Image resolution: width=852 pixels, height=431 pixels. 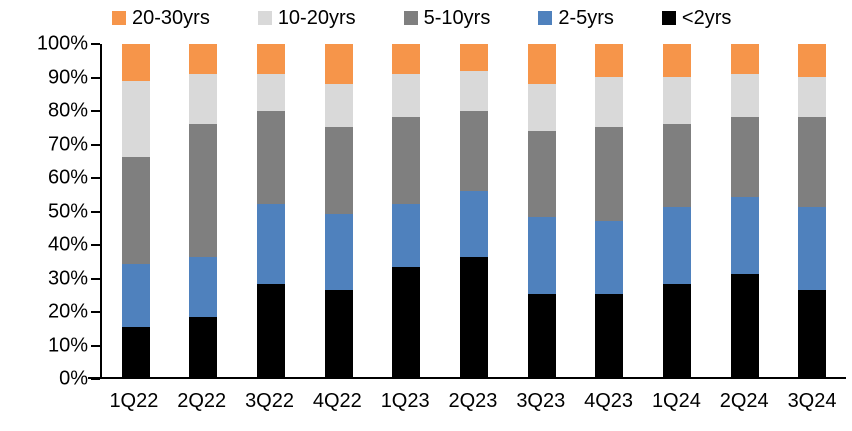 What do you see at coordinates (812, 401) in the screenshot?
I see `x-tick-label: 3Q24` at bounding box center [812, 401].